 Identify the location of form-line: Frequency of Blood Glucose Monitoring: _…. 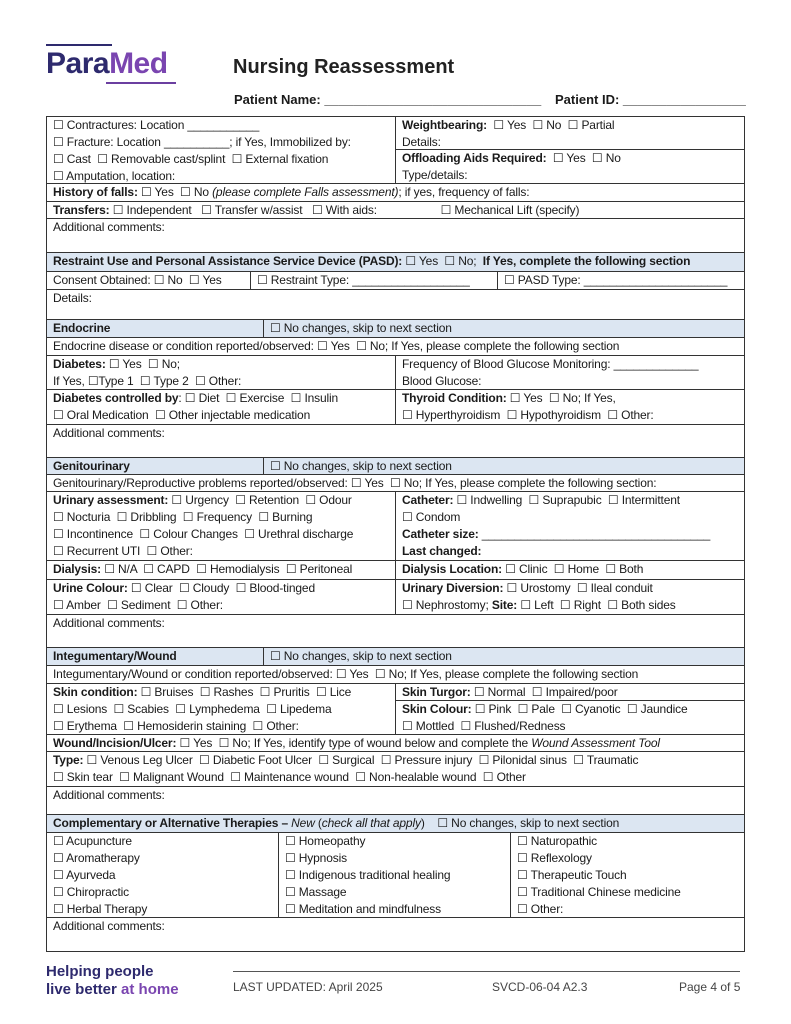
(573, 364).